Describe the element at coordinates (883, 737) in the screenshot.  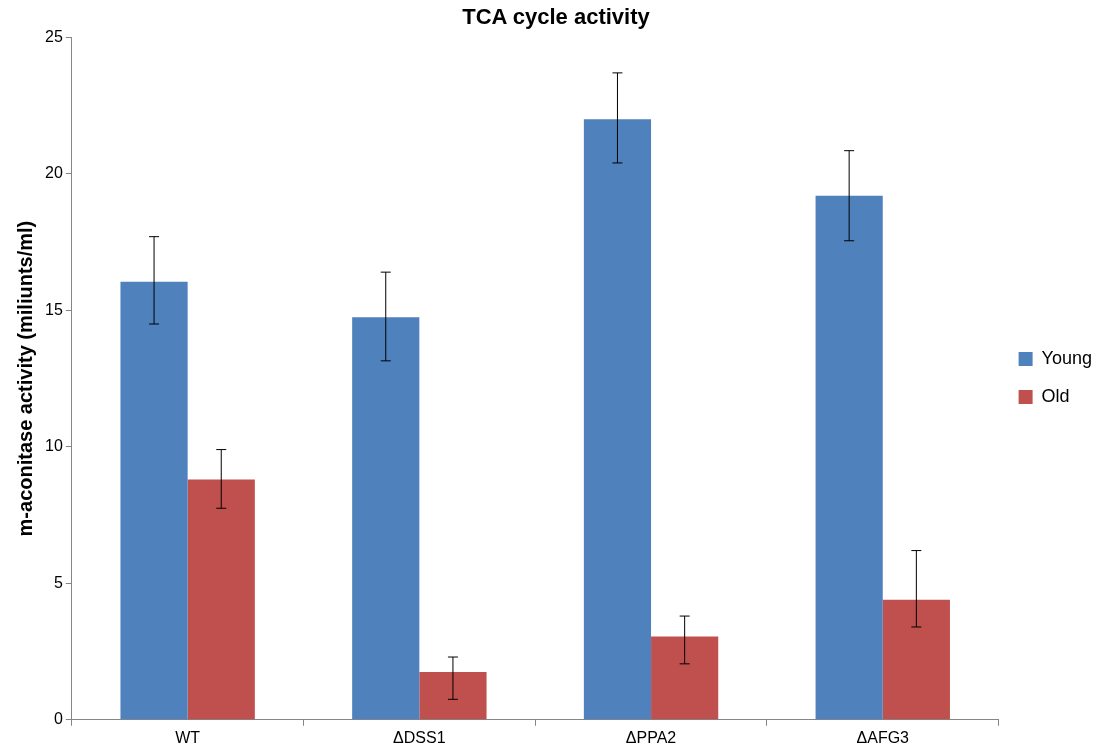
I see `x-tick-label: ΔAFG3` at that location.